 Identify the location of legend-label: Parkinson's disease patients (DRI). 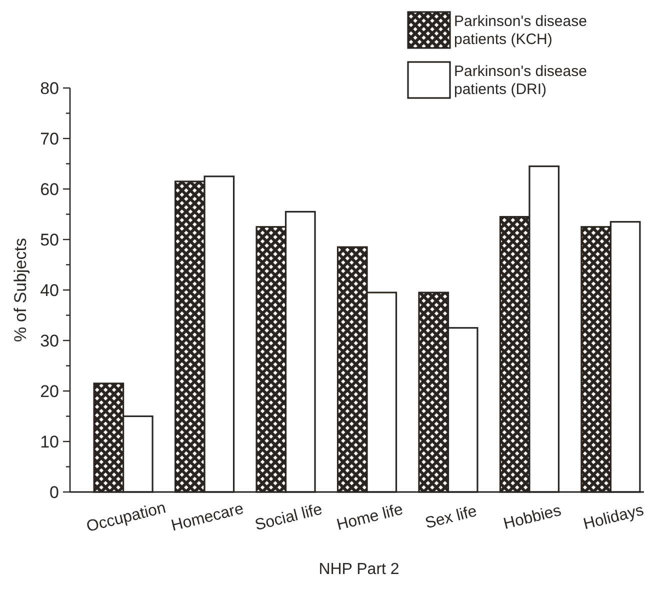
(520, 80).